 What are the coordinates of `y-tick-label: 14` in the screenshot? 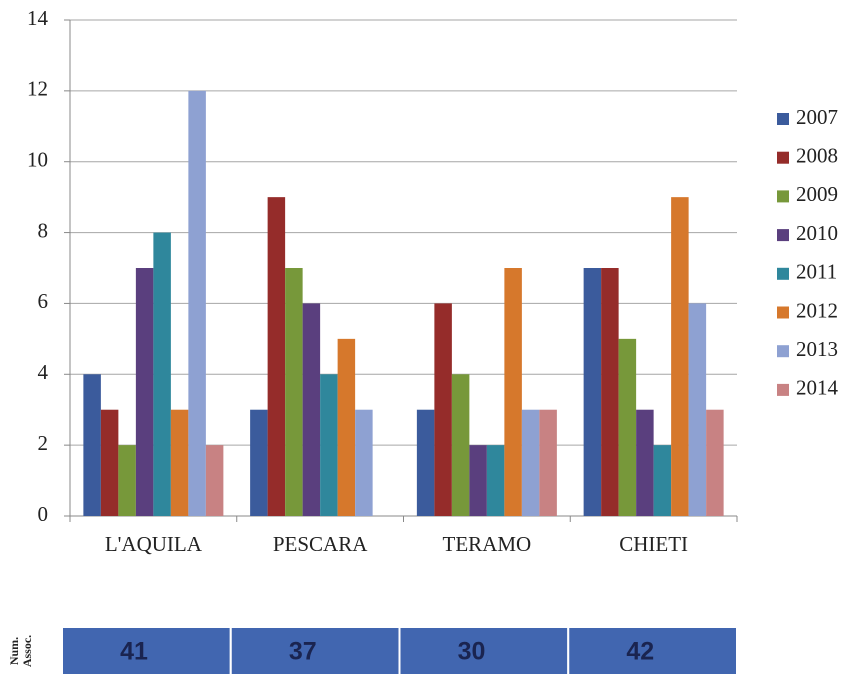 It's located at (38, 18).